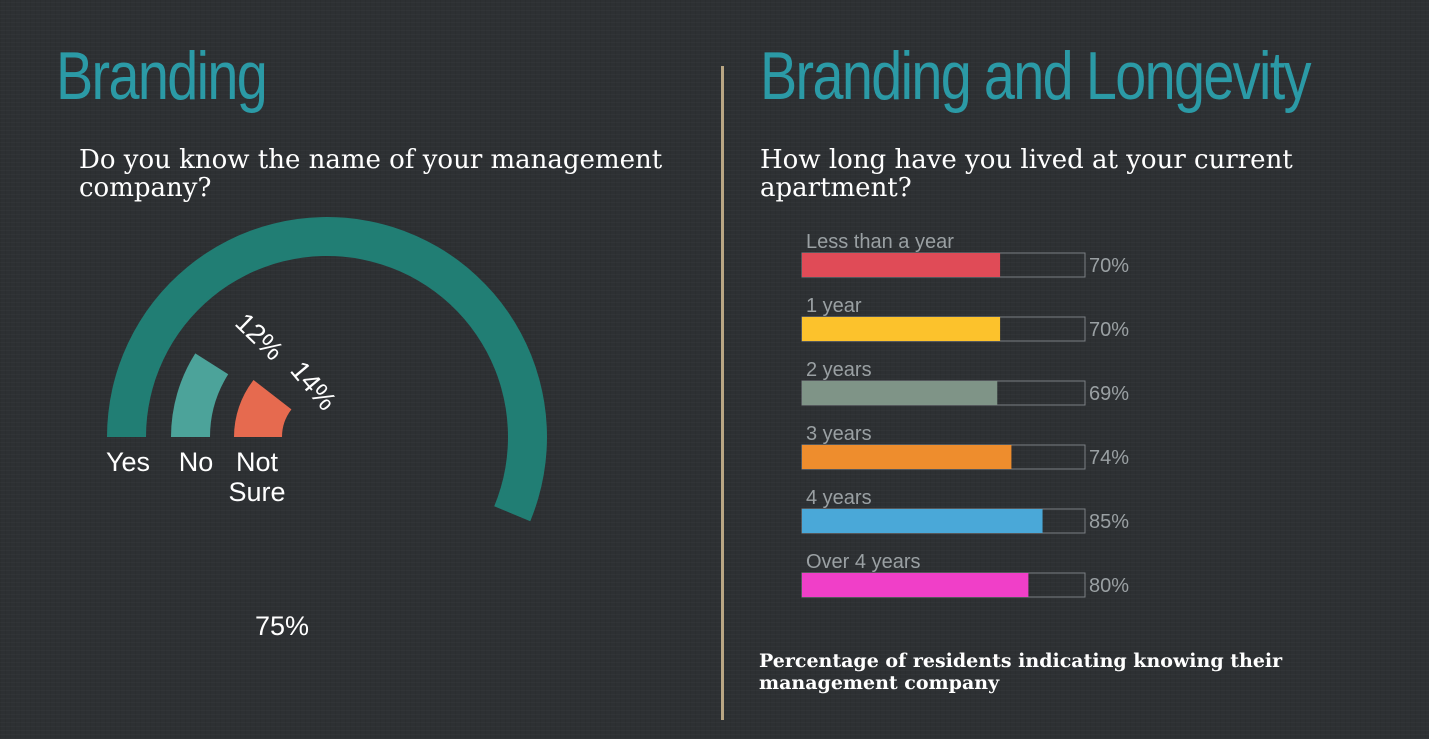  Describe the element at coordinates (1109, 394) in the screenshot. I see `bar-value-label-2-years: 69%` at that location.